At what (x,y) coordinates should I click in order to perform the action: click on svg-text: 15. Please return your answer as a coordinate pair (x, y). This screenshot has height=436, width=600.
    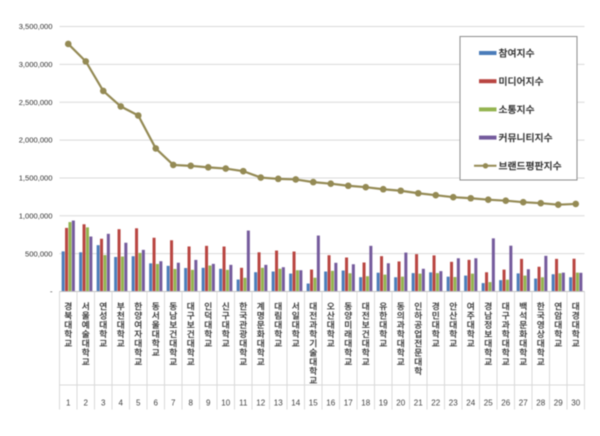
    Looking at the image, I should click on (313, 402).